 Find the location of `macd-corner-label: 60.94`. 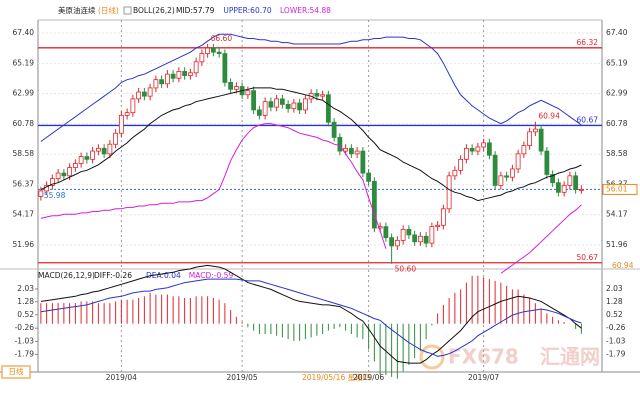

macd-corner-label: 60.94 is located at coordinates (623, 265).